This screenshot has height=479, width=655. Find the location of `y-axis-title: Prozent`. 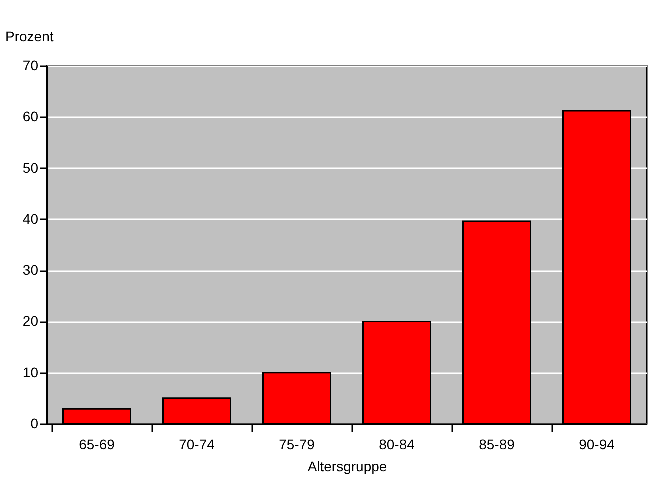

y-axis-title: Prozent is located at coordinates (30, 36).